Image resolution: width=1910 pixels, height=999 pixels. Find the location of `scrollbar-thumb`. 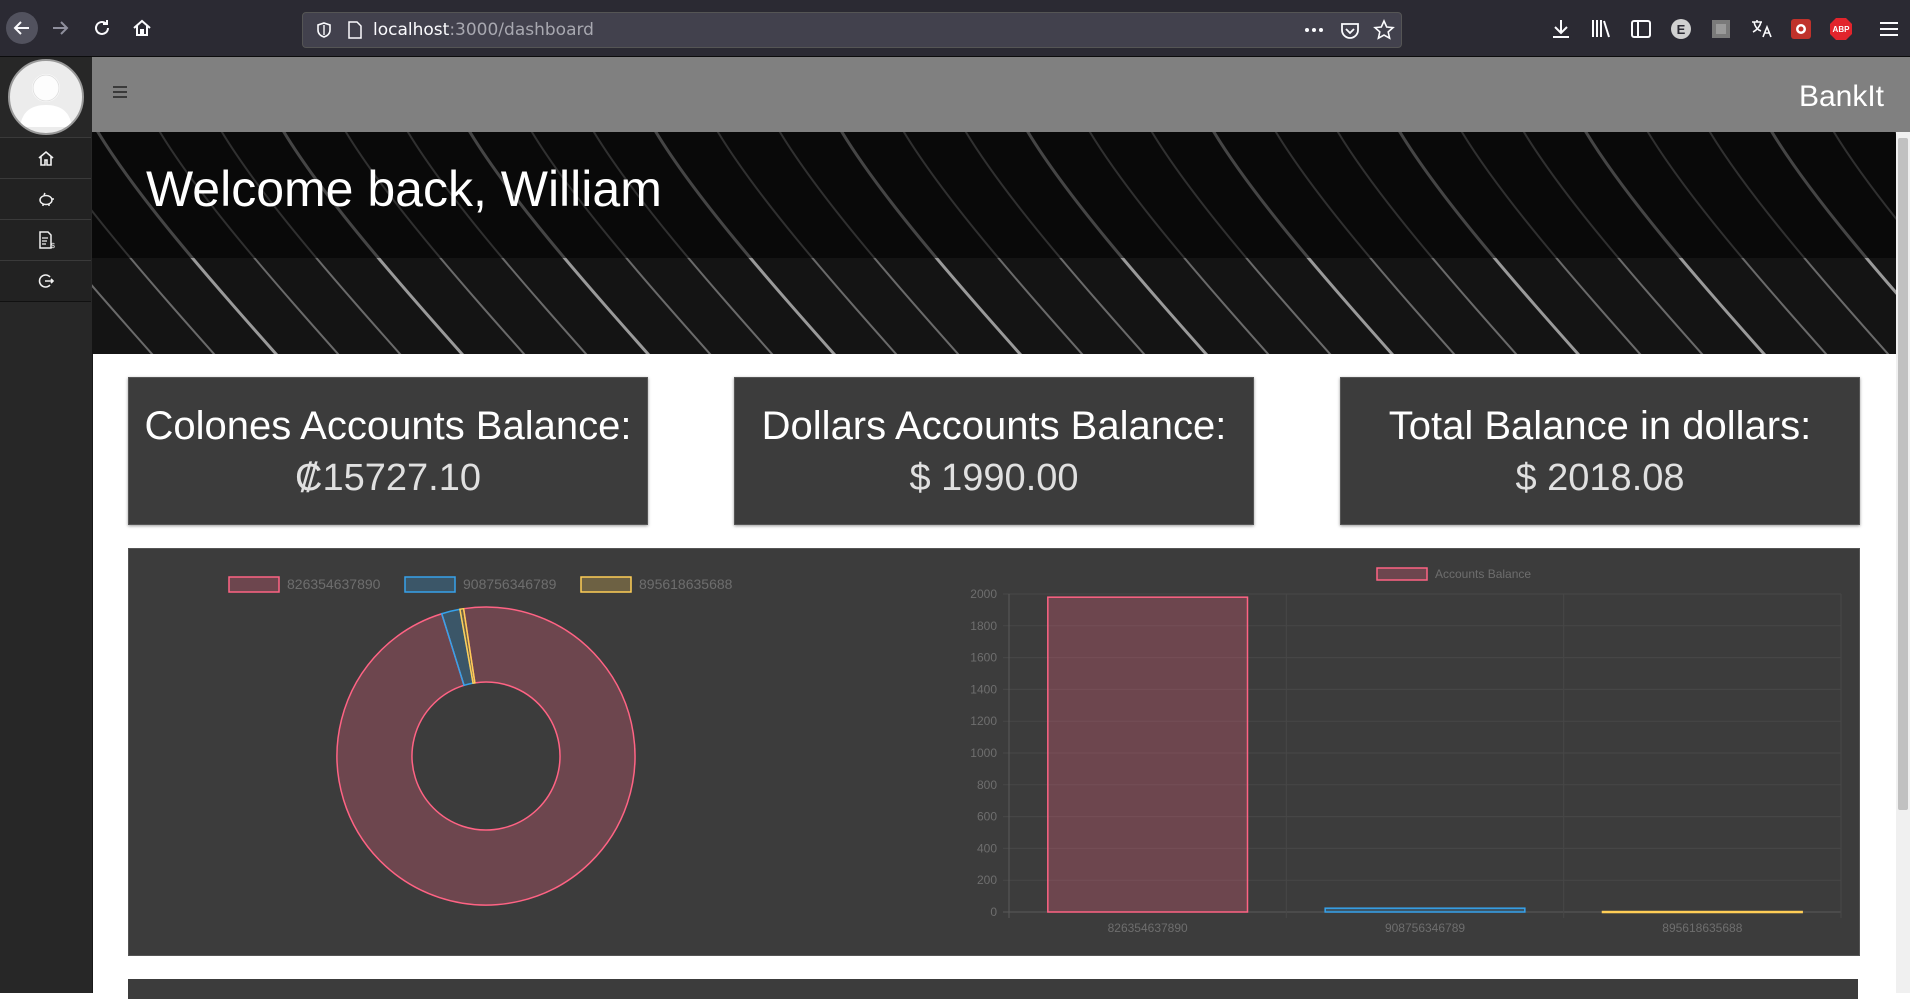

scrollbar-thumb is located at coordinates (1903, 474).